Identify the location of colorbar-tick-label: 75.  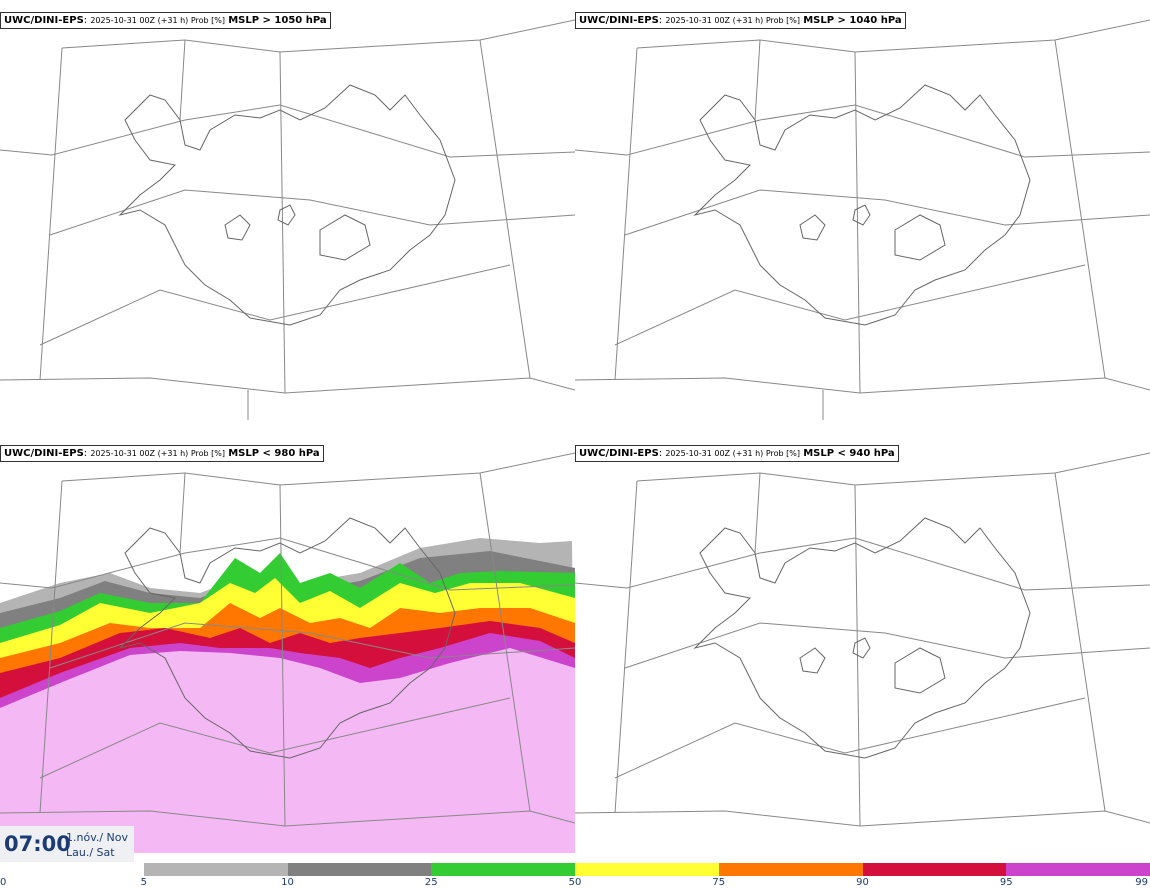
(719, 882).